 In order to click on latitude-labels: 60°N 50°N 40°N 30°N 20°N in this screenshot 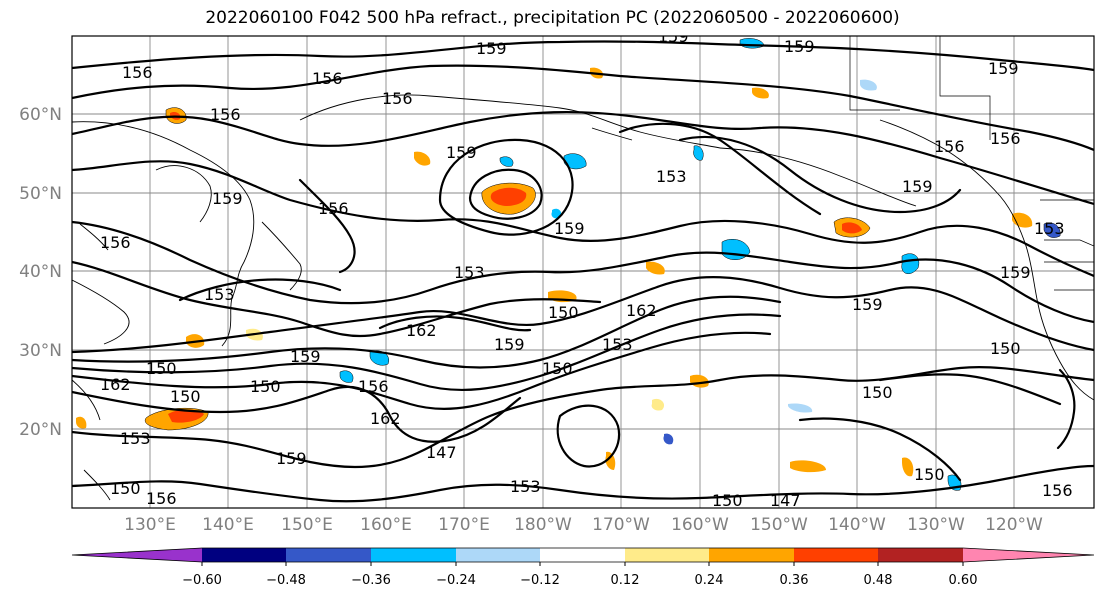, I will do `click(40, 272)`.